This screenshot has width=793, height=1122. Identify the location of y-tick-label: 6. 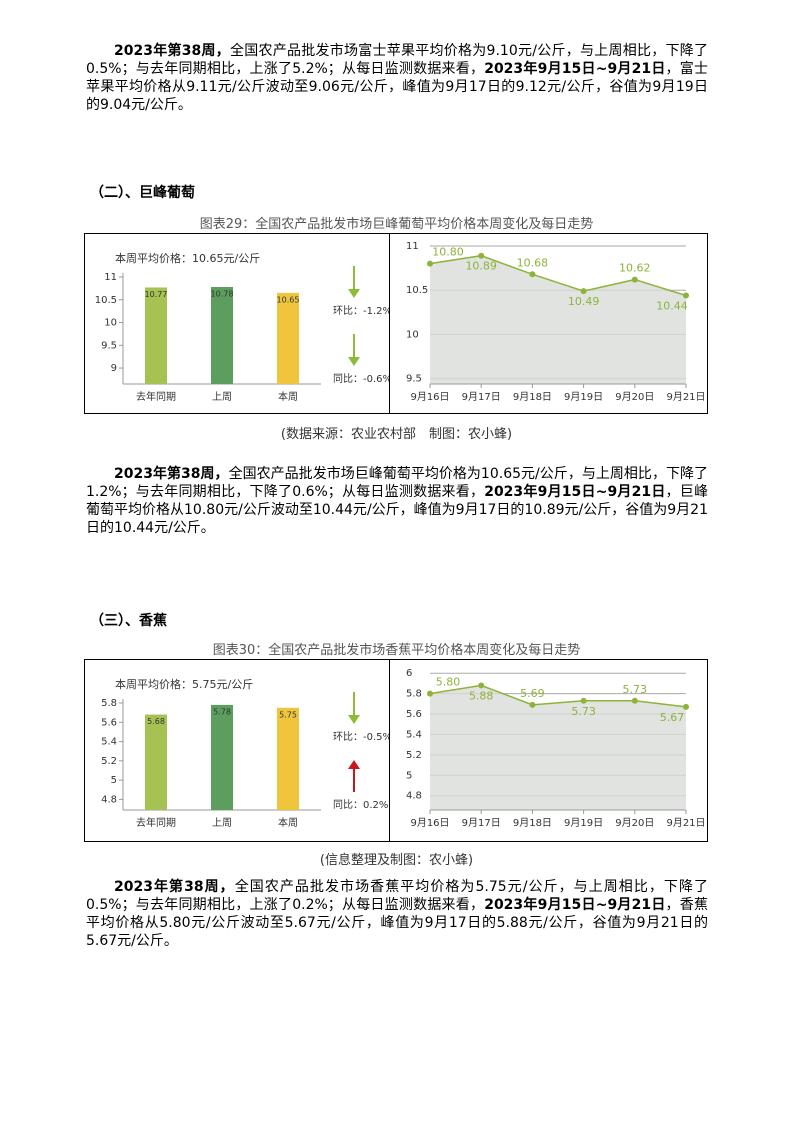
(409, 673).